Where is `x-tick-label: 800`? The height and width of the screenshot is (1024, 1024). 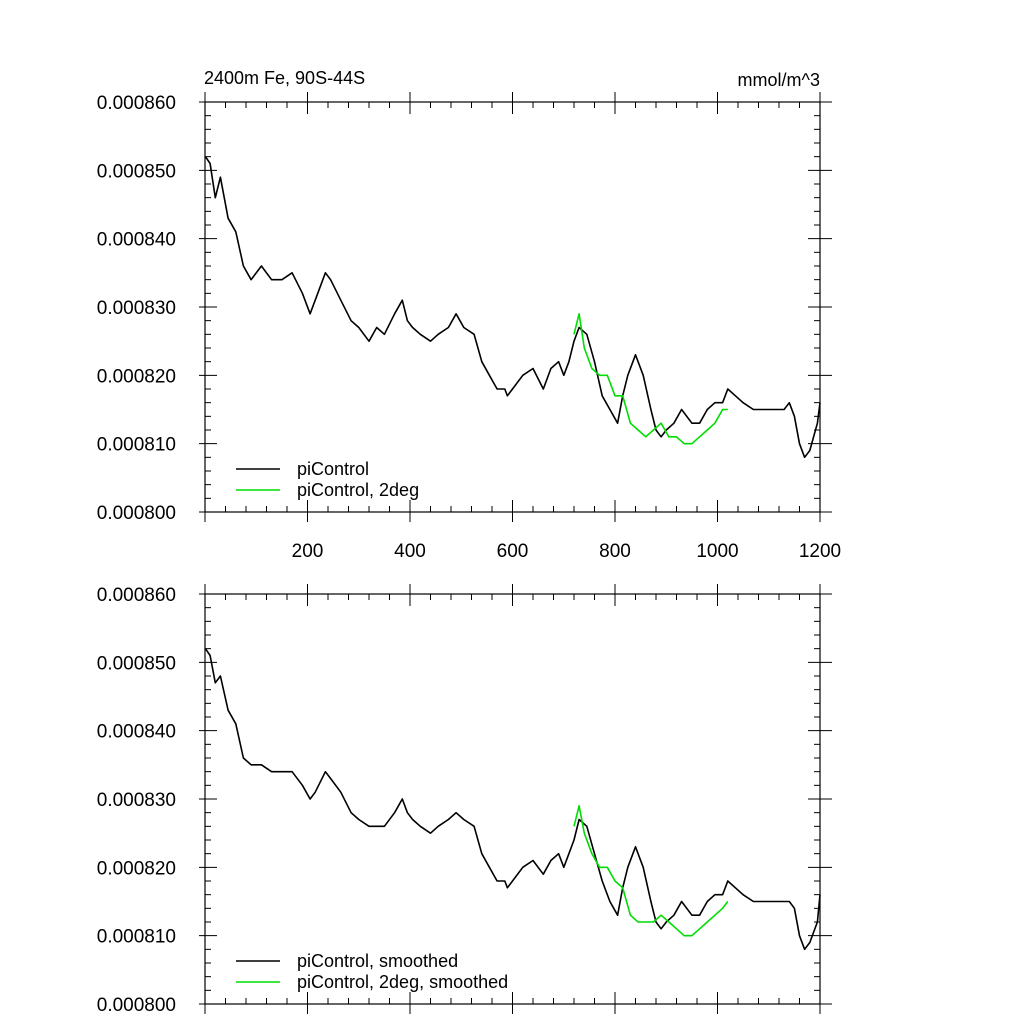 x-tick-label: 800 is located at coordinates (615, 551).